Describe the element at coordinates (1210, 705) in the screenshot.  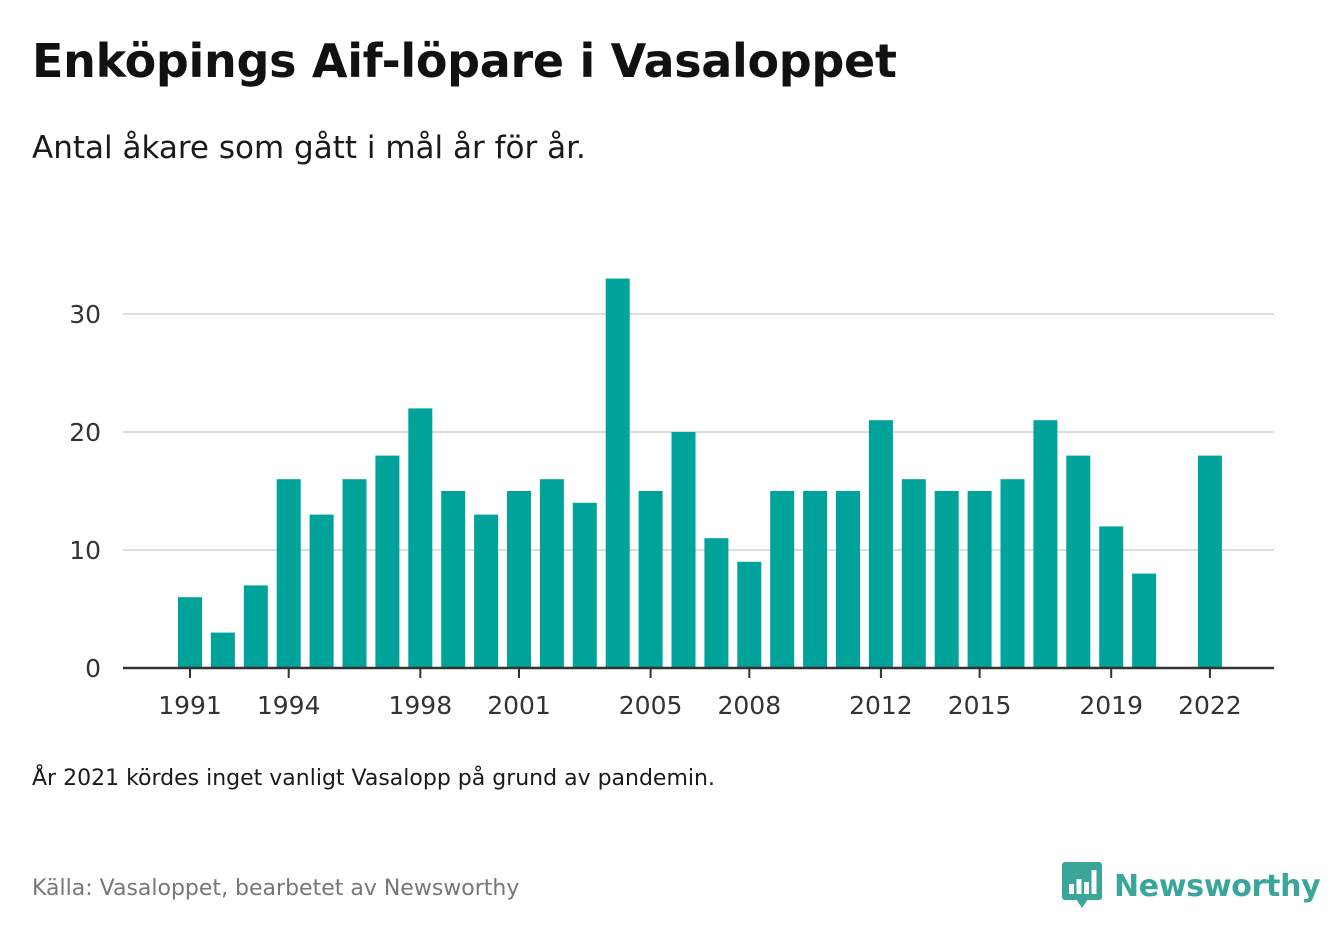
I see `x-tick-label: 2022` at that location.